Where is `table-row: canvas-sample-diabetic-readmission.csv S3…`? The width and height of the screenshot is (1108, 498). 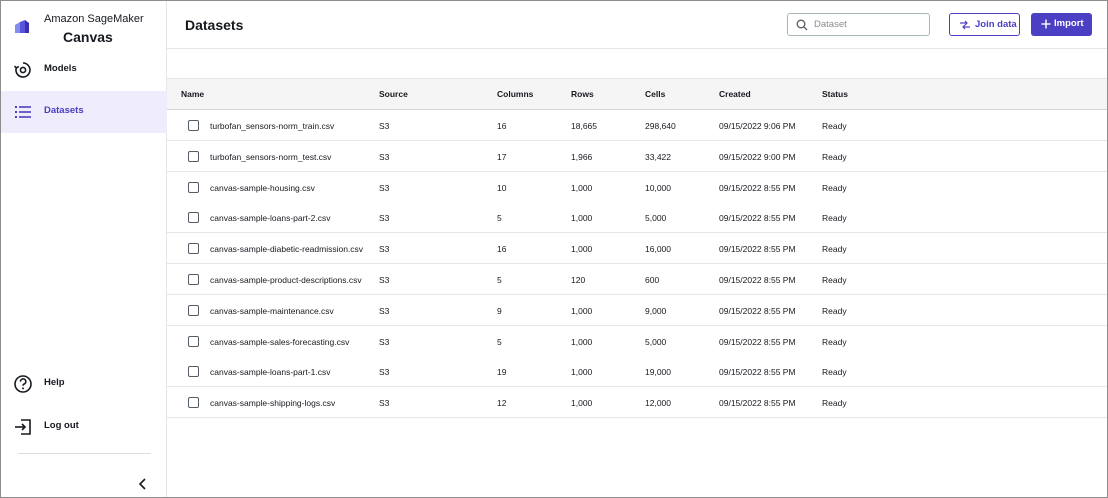
table-row: canvas-sample-diabetic-readmission.csv S3… is located at coordinates (637, 249).